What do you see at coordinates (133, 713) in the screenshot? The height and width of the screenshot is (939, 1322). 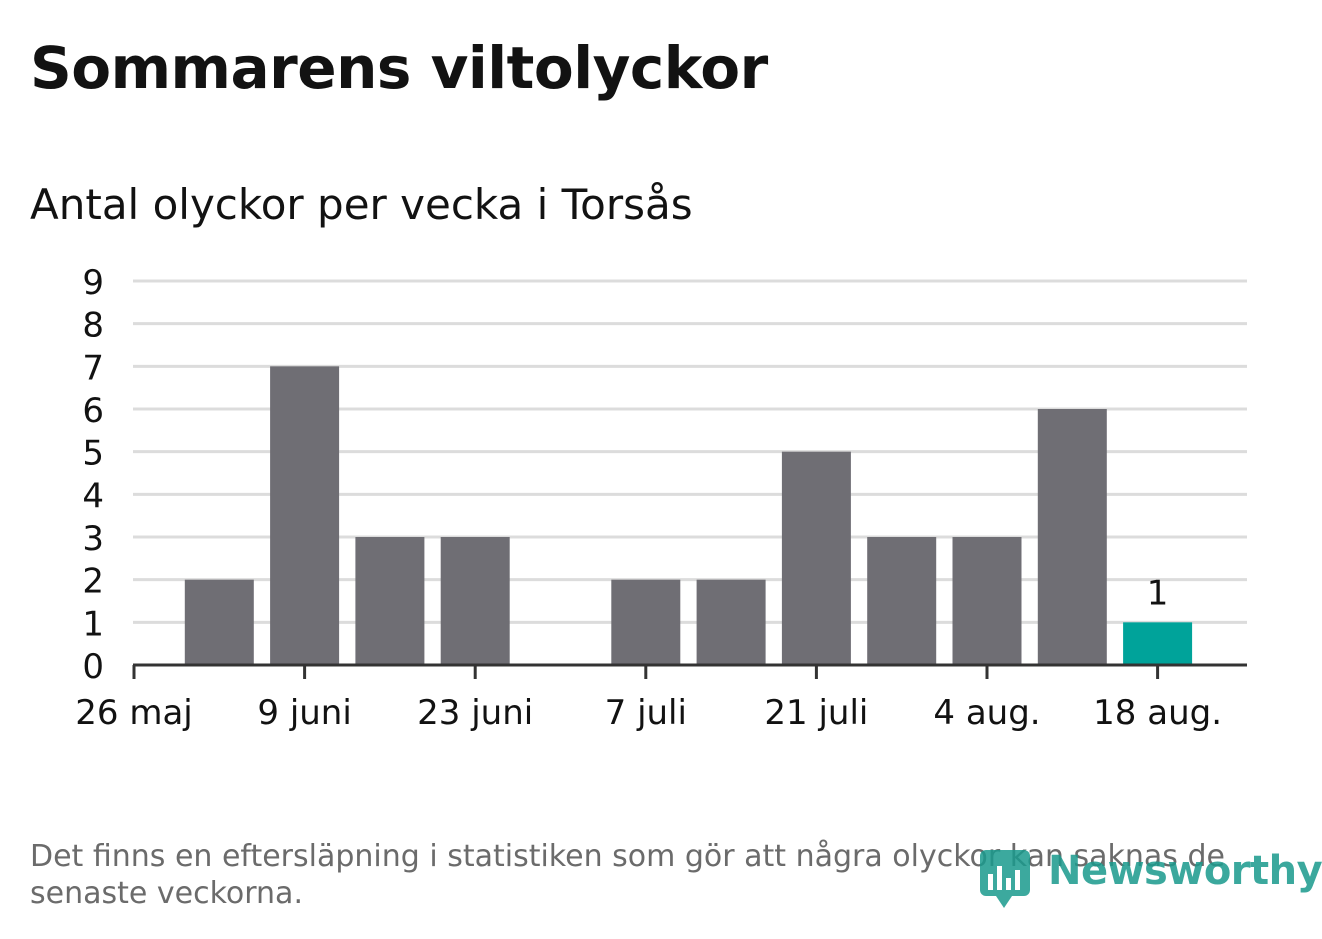 I see `x-tick-label: 26 maj` at bounding box center [133, 713].